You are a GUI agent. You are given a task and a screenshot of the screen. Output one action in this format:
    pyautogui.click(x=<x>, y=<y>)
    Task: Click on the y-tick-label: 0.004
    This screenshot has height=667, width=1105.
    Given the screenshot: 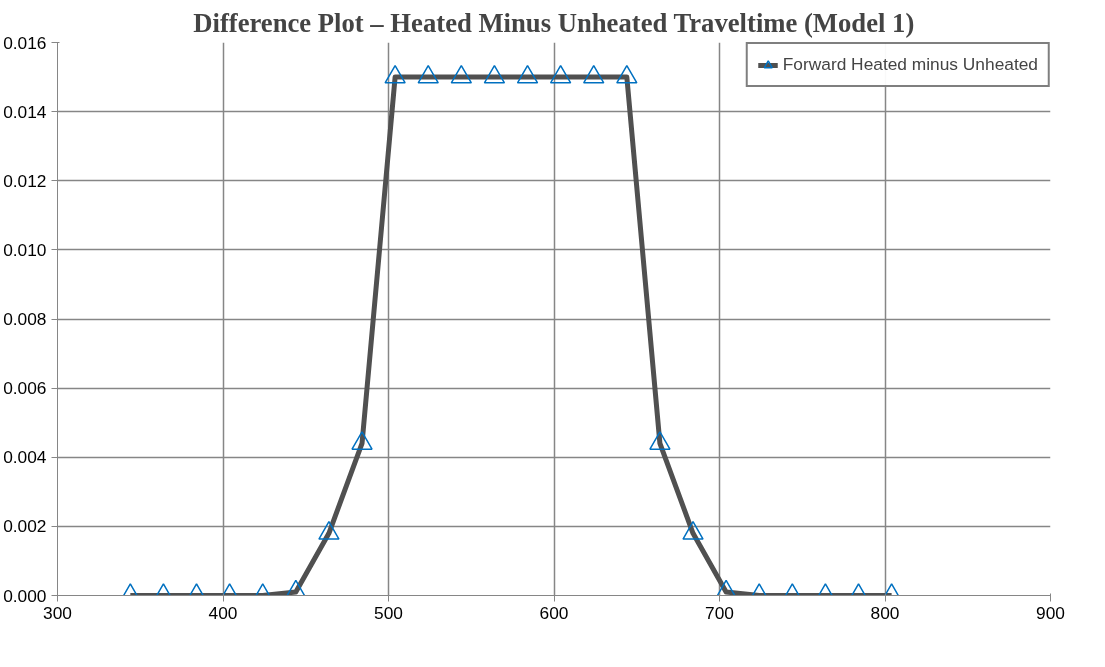 What is the action you would take?
    pyautogui.click(x=25, y=457)
    